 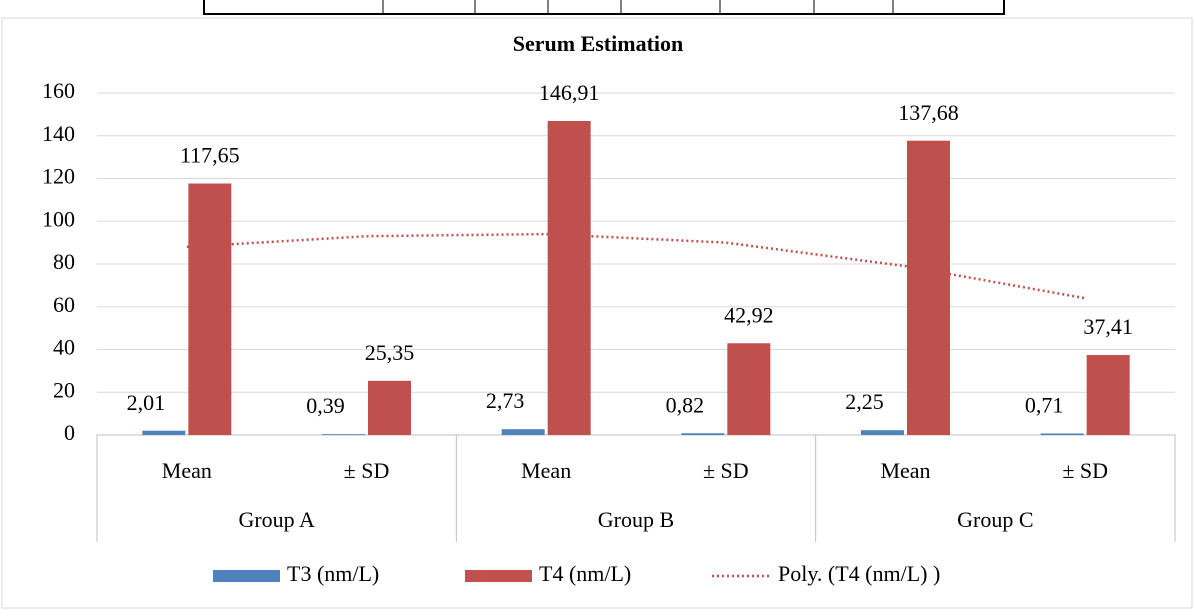 What do you see at coordinates (859, 573) in the screenshot?
I see `legend-label: Poly. (T4 (nm/L) )` at bounding box center [859, 573].